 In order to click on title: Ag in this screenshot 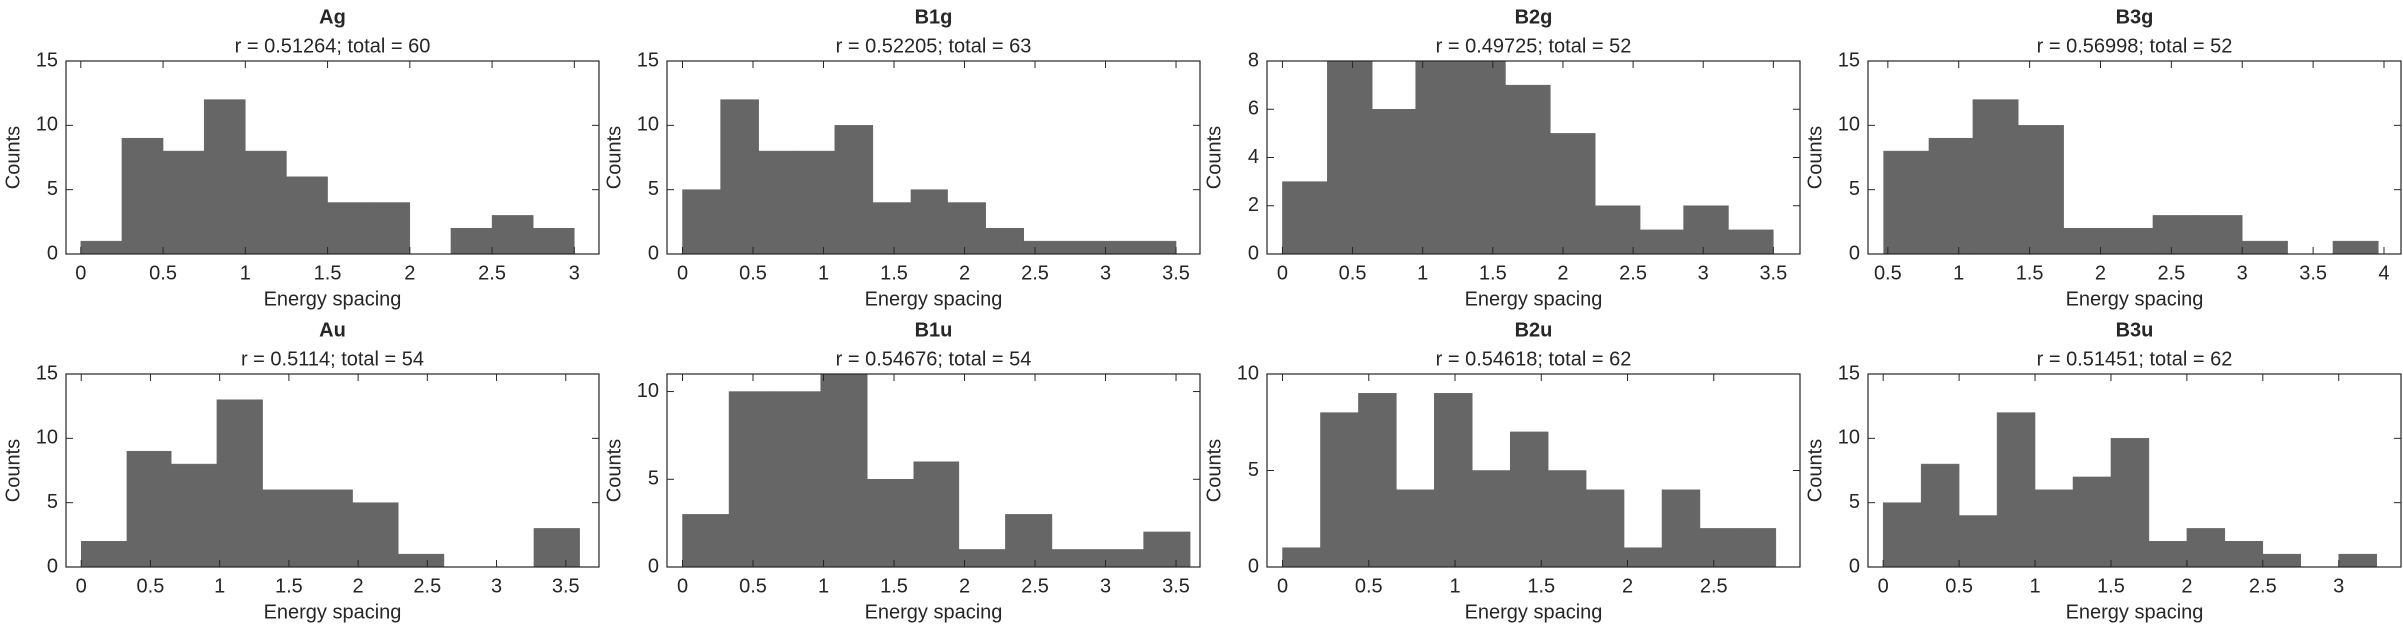, I will do `click(332, 17)`.